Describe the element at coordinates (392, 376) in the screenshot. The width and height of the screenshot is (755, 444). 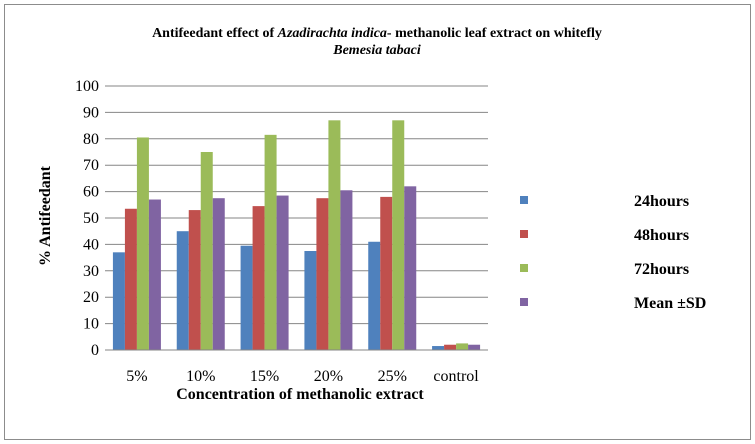
I see `x-tick-label: 25%` at that location.